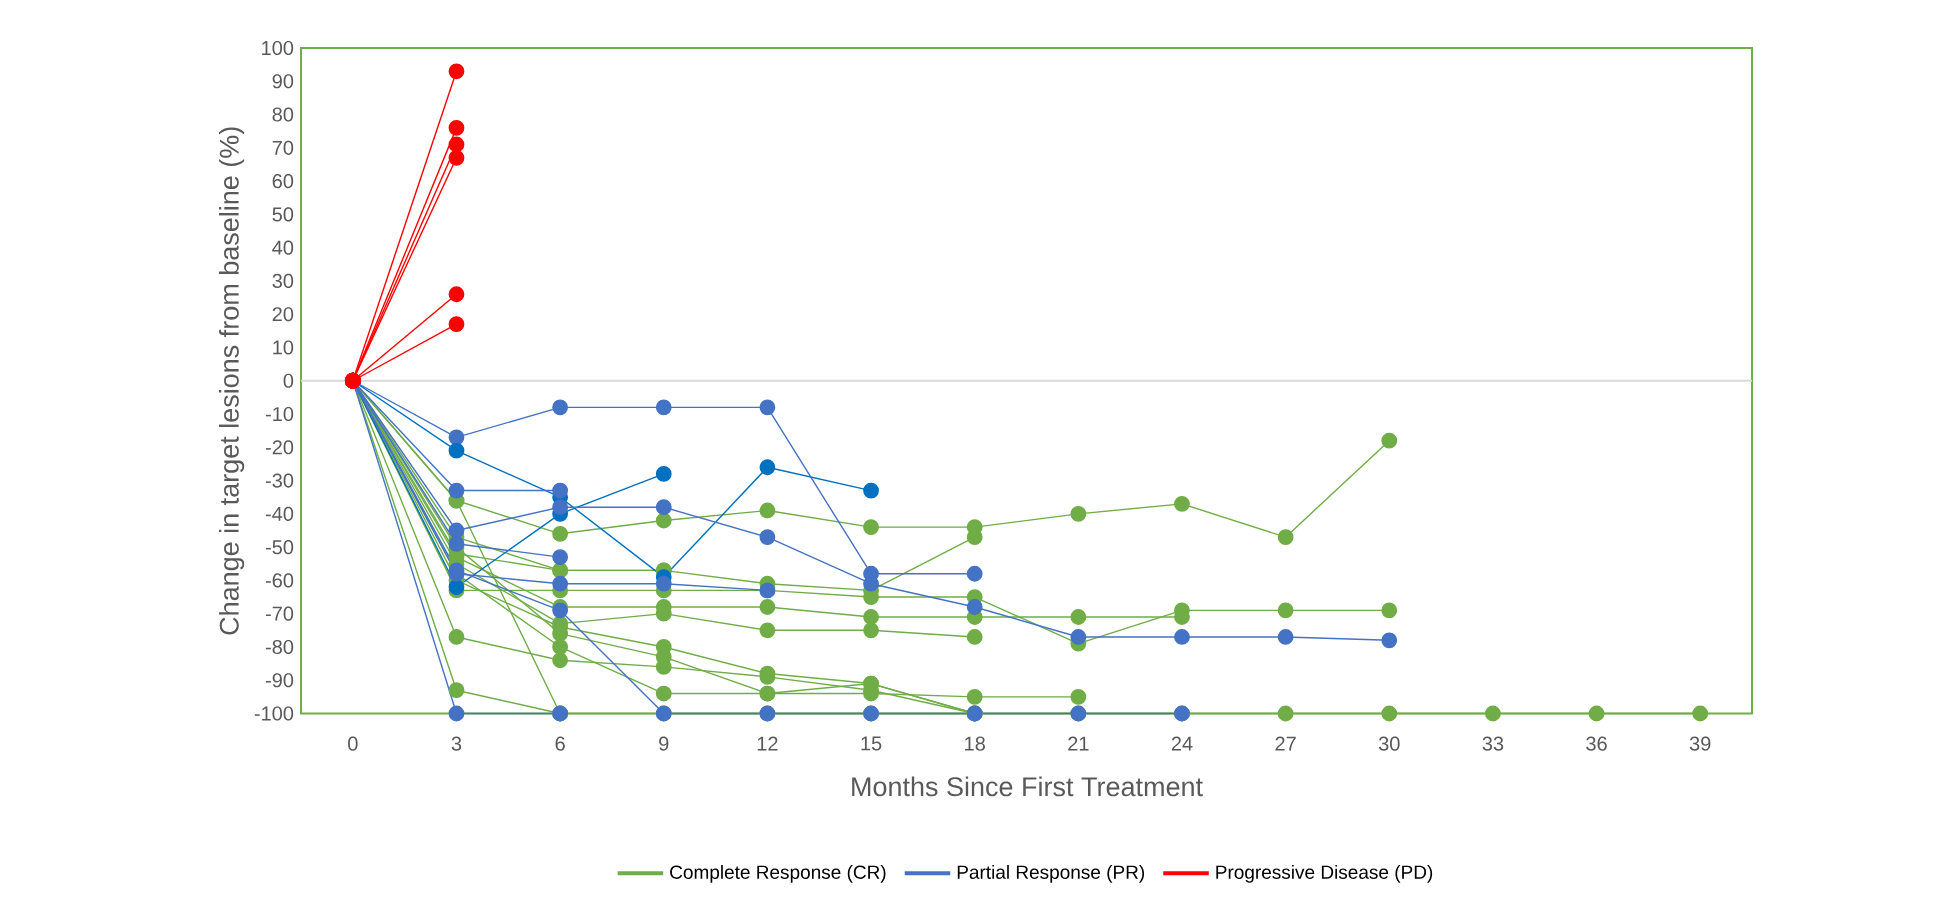  Describe the element at coordinates (767, 743) in the screenshot. I see `x-tick-label: 12` at that location.